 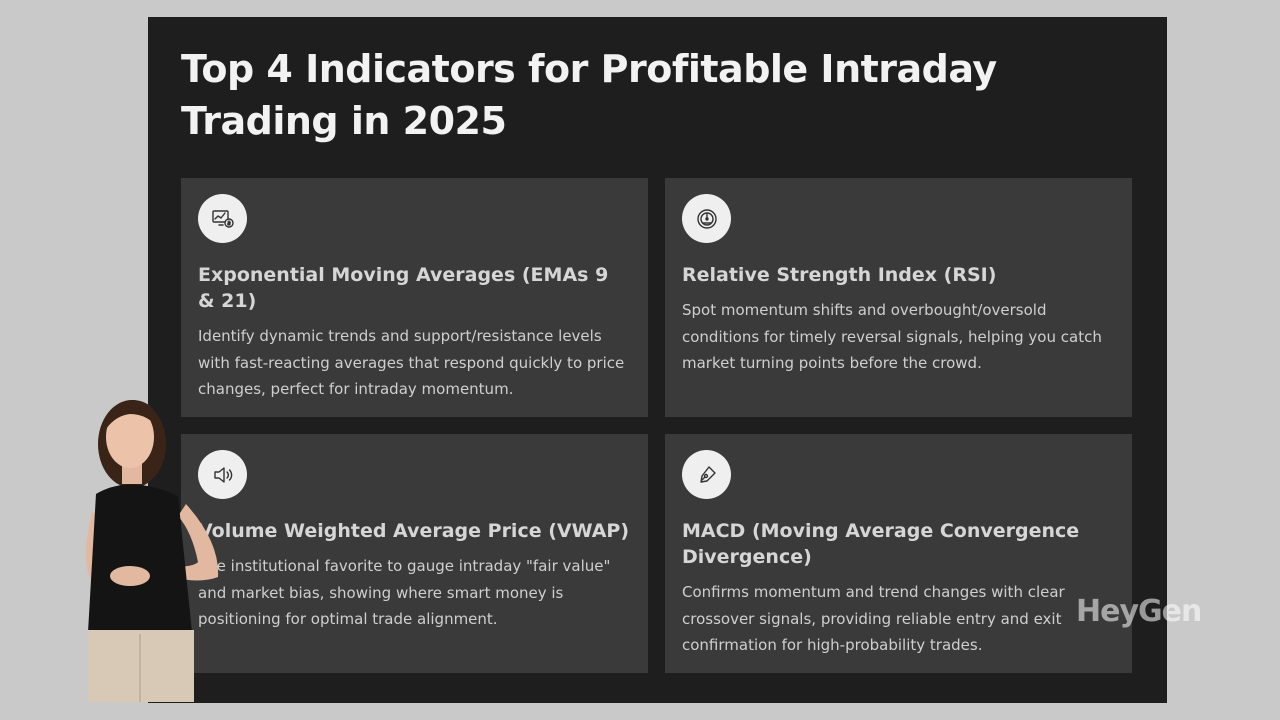 What do you see at coordinates (1139, 611) in the screenshot?
I see `heygen-watermark: HeyGen` at bounding box center [1139, 611].